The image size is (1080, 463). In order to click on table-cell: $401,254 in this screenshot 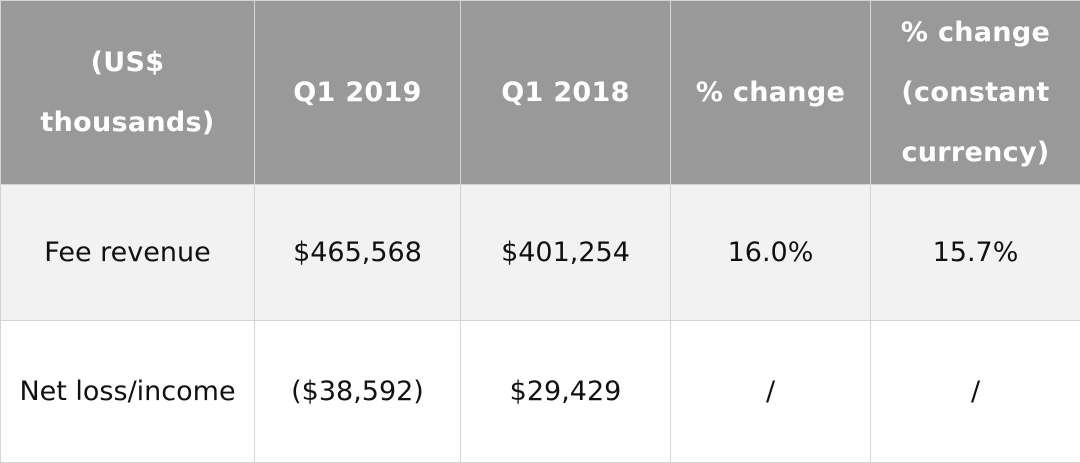, I will do `click(566, 253)`.